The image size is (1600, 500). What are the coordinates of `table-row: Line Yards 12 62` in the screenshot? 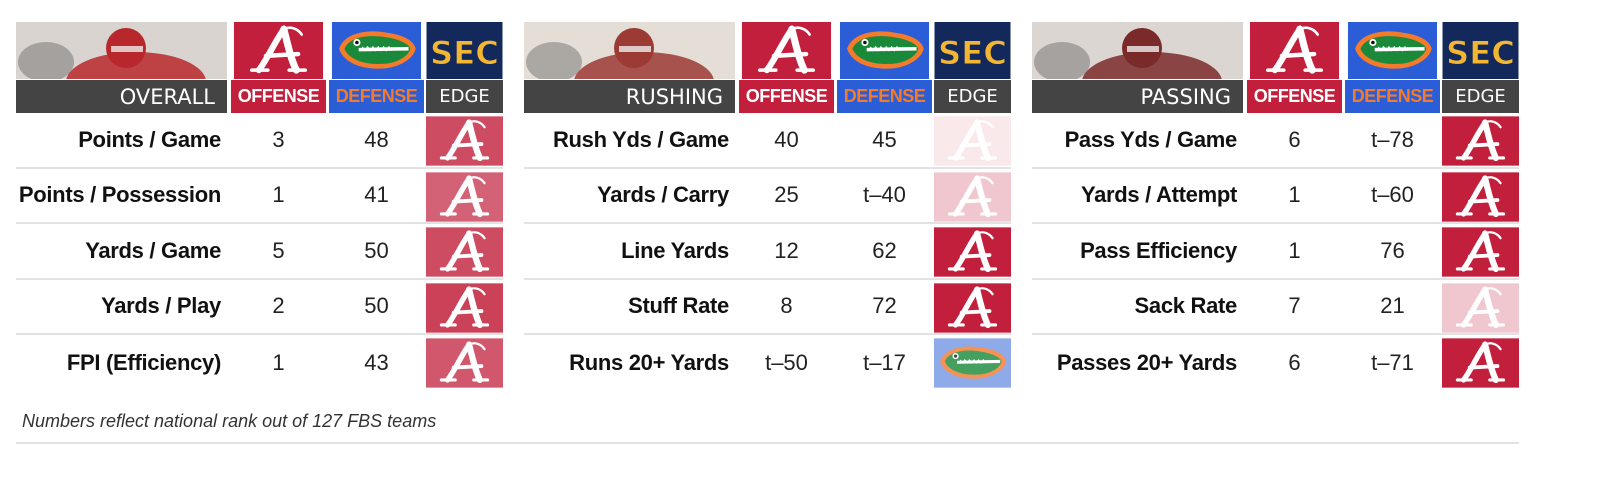 It's located at (767, 252).